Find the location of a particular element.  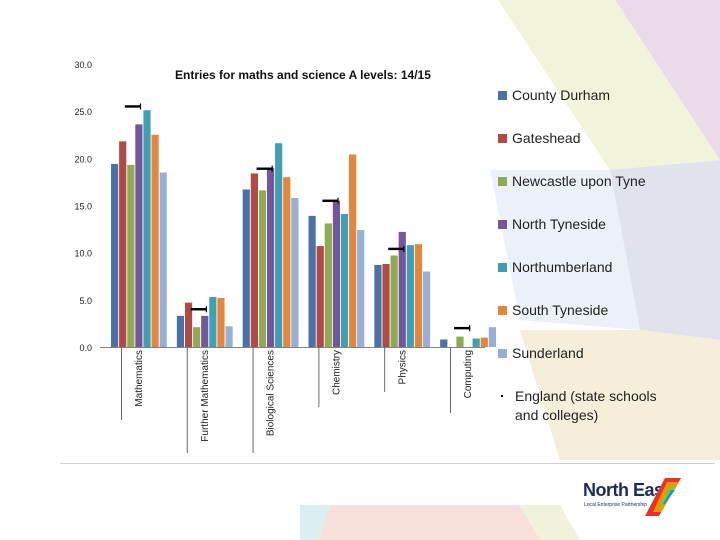

legend-item: Sunderland is located at coordinates (585, 353).